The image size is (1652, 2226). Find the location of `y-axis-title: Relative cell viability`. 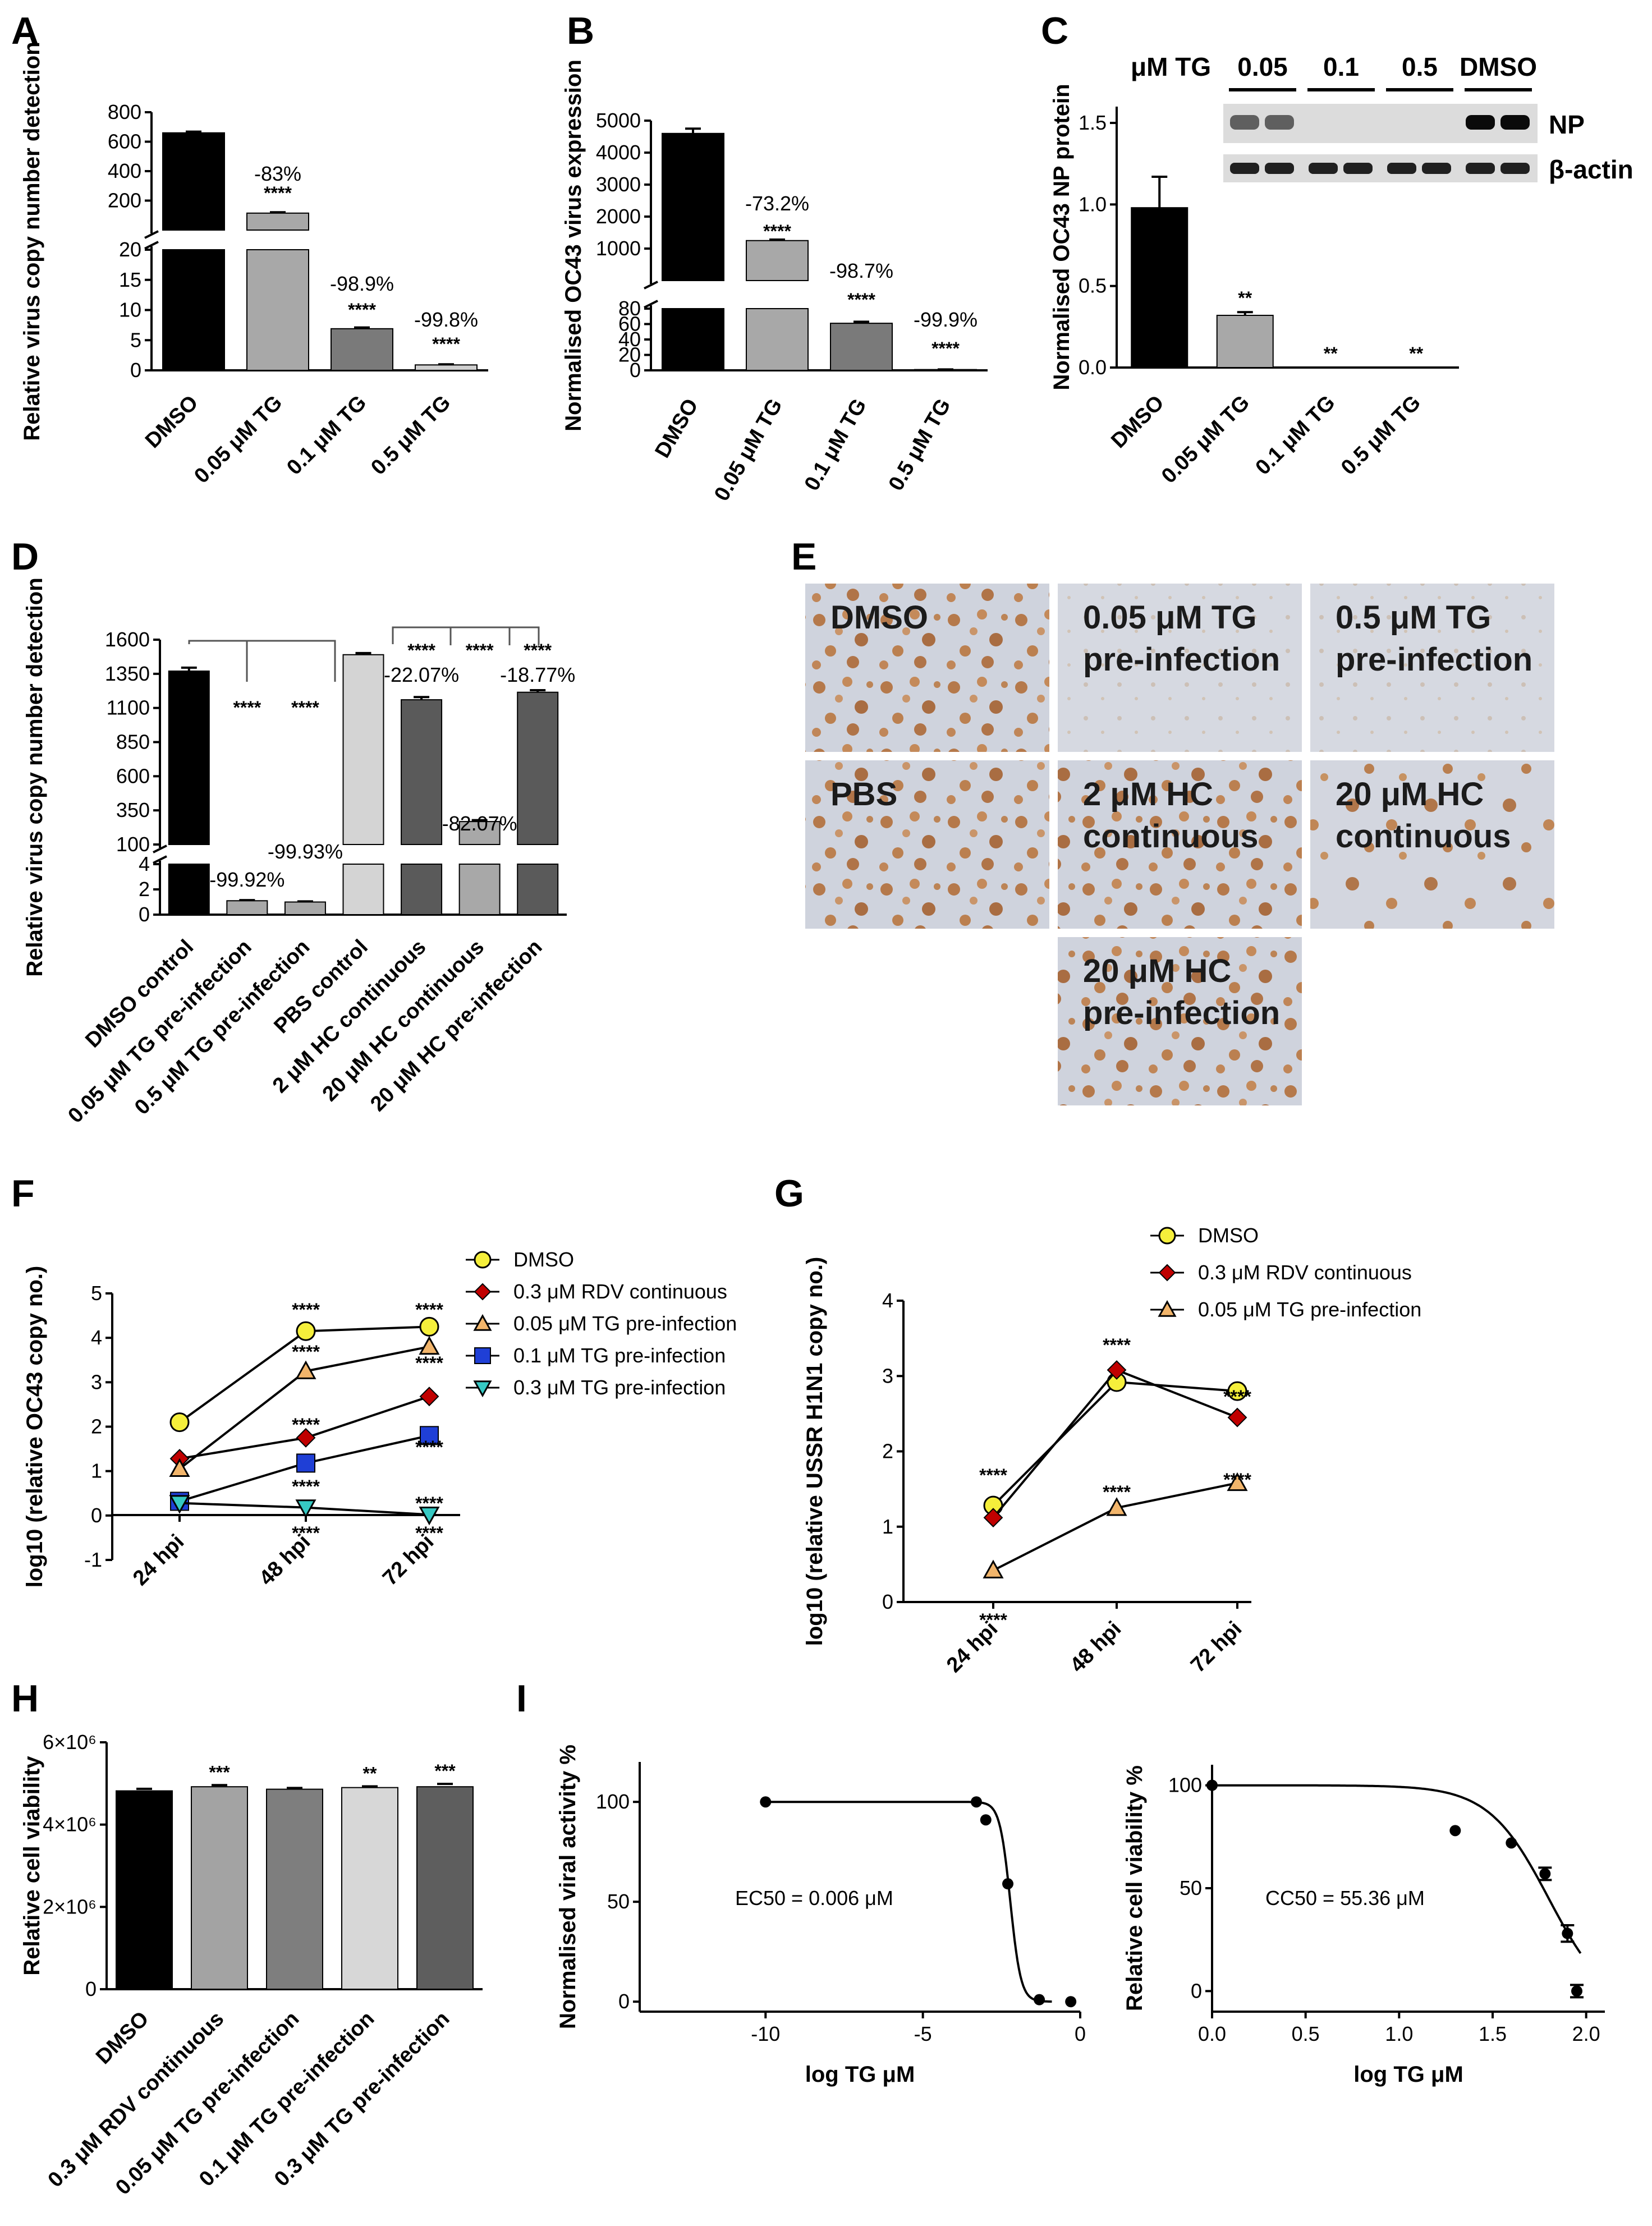

y-axis-title: Relative cell viability is located at coordinates (32, 1866).